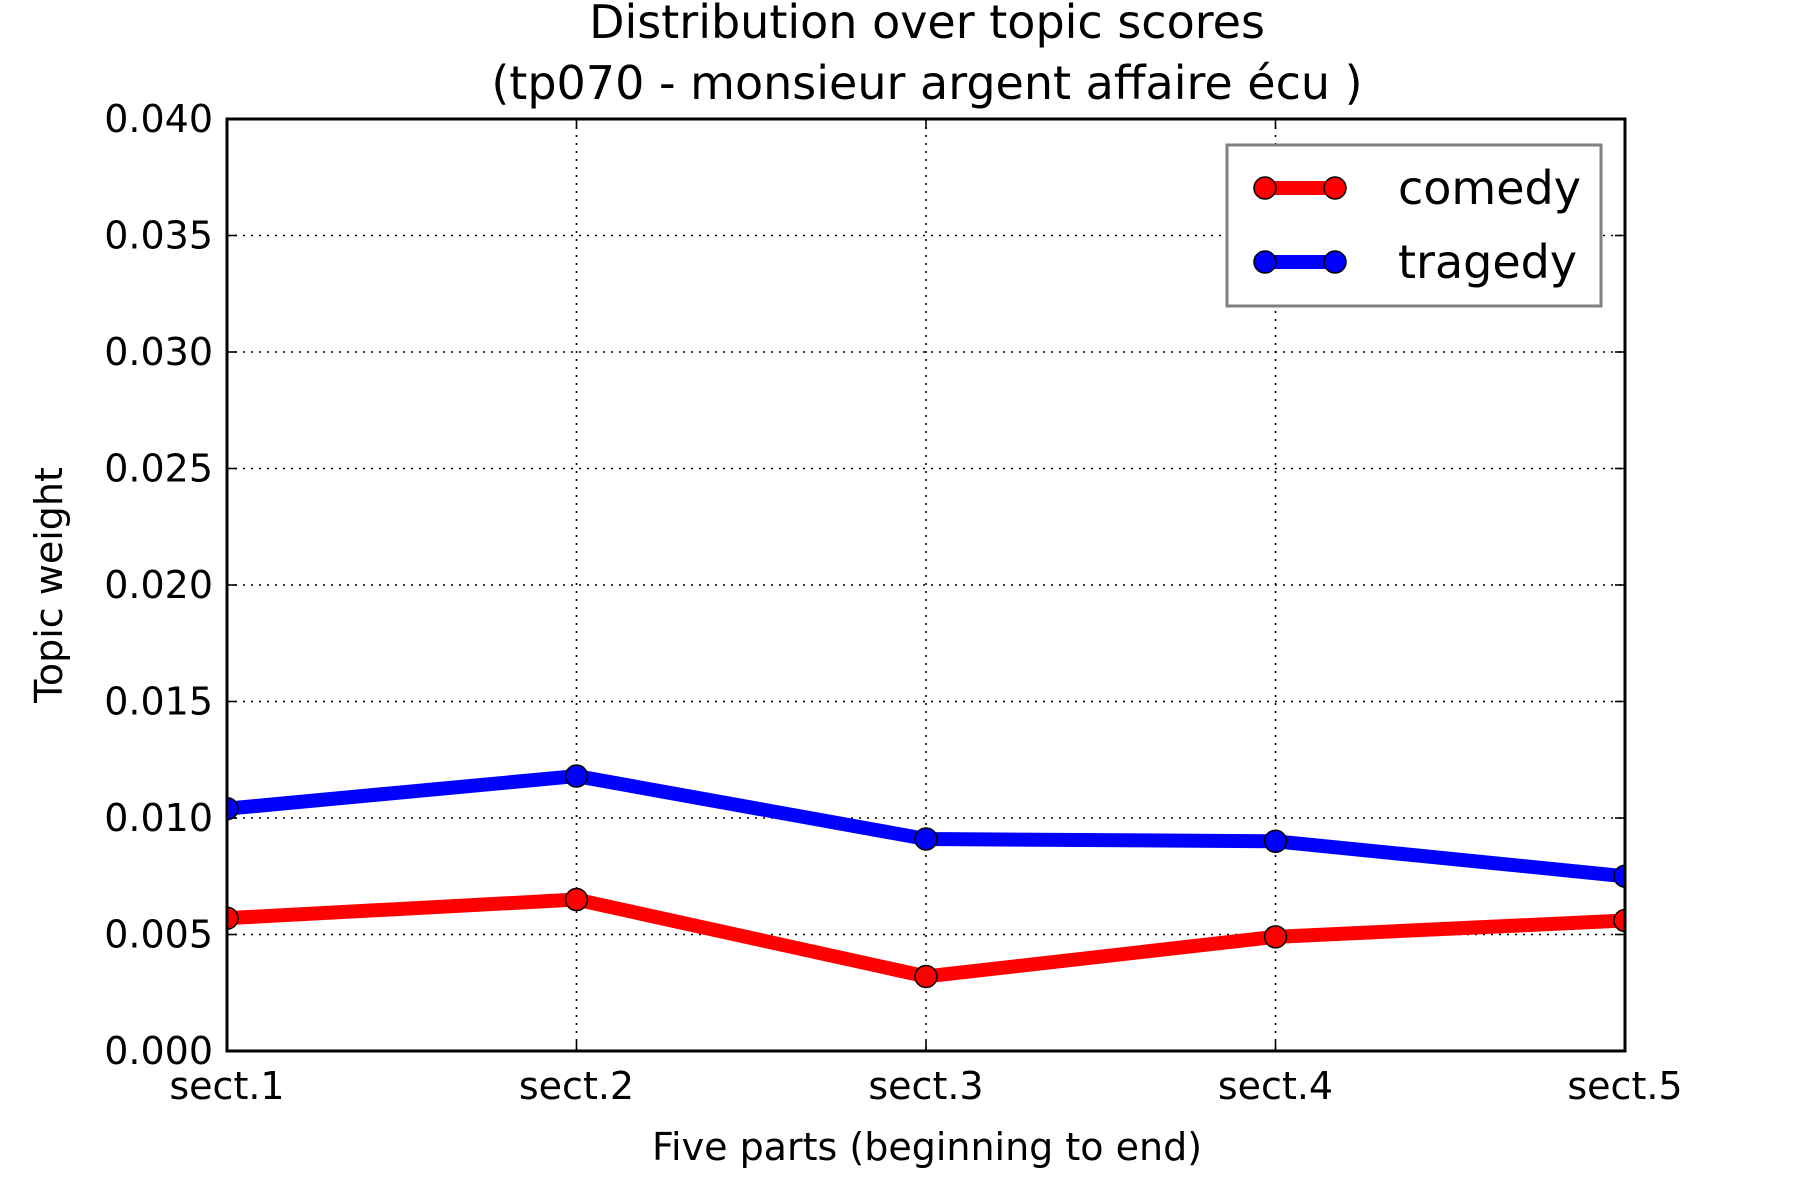  What do you see at coordinates (927, 1147) in the screenshot?
I see `x-axis-label: Five parts (beginning to end)` at bounding box center [927, 1147].